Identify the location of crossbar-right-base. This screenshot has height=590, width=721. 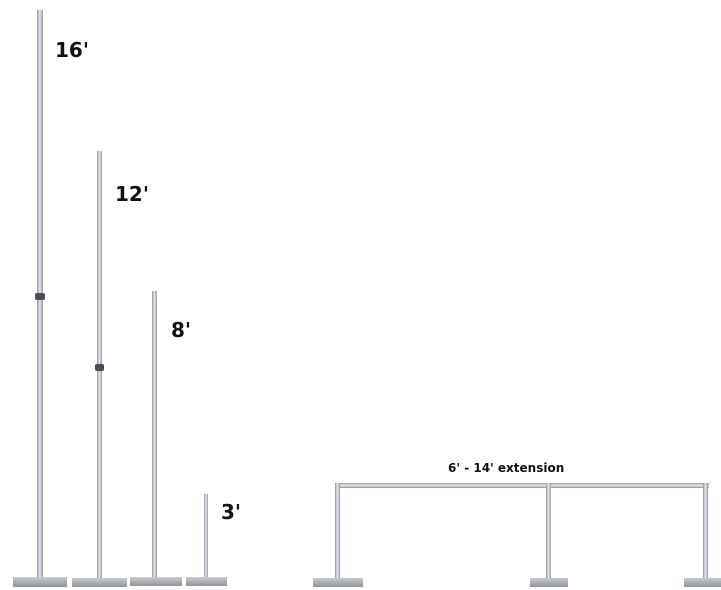
(702, 582).